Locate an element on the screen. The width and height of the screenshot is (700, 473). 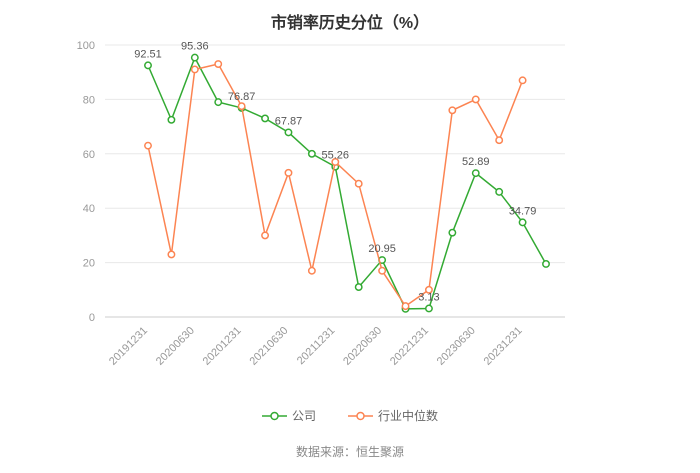
y-tick-label: 100 is located at coordinates (86, 46).